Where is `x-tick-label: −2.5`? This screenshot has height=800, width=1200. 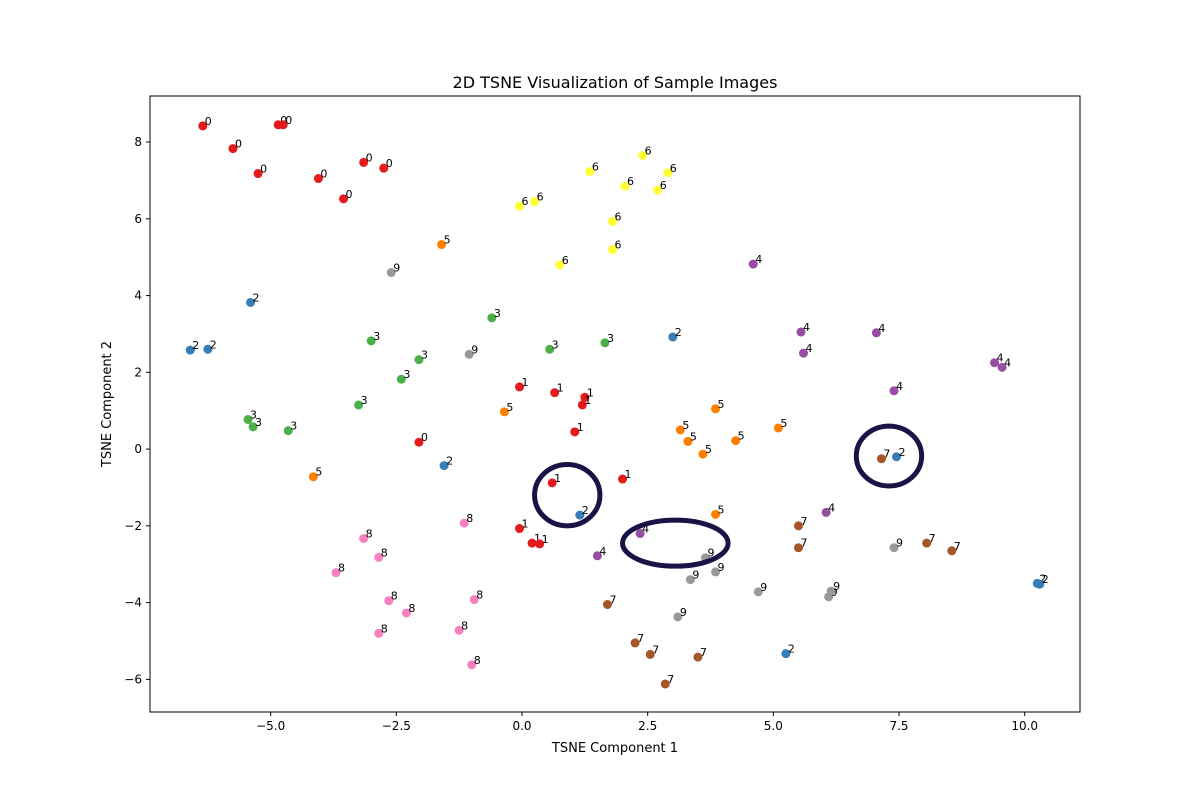
x-tick-label: −2.5 is located at coordinates (396, 726).